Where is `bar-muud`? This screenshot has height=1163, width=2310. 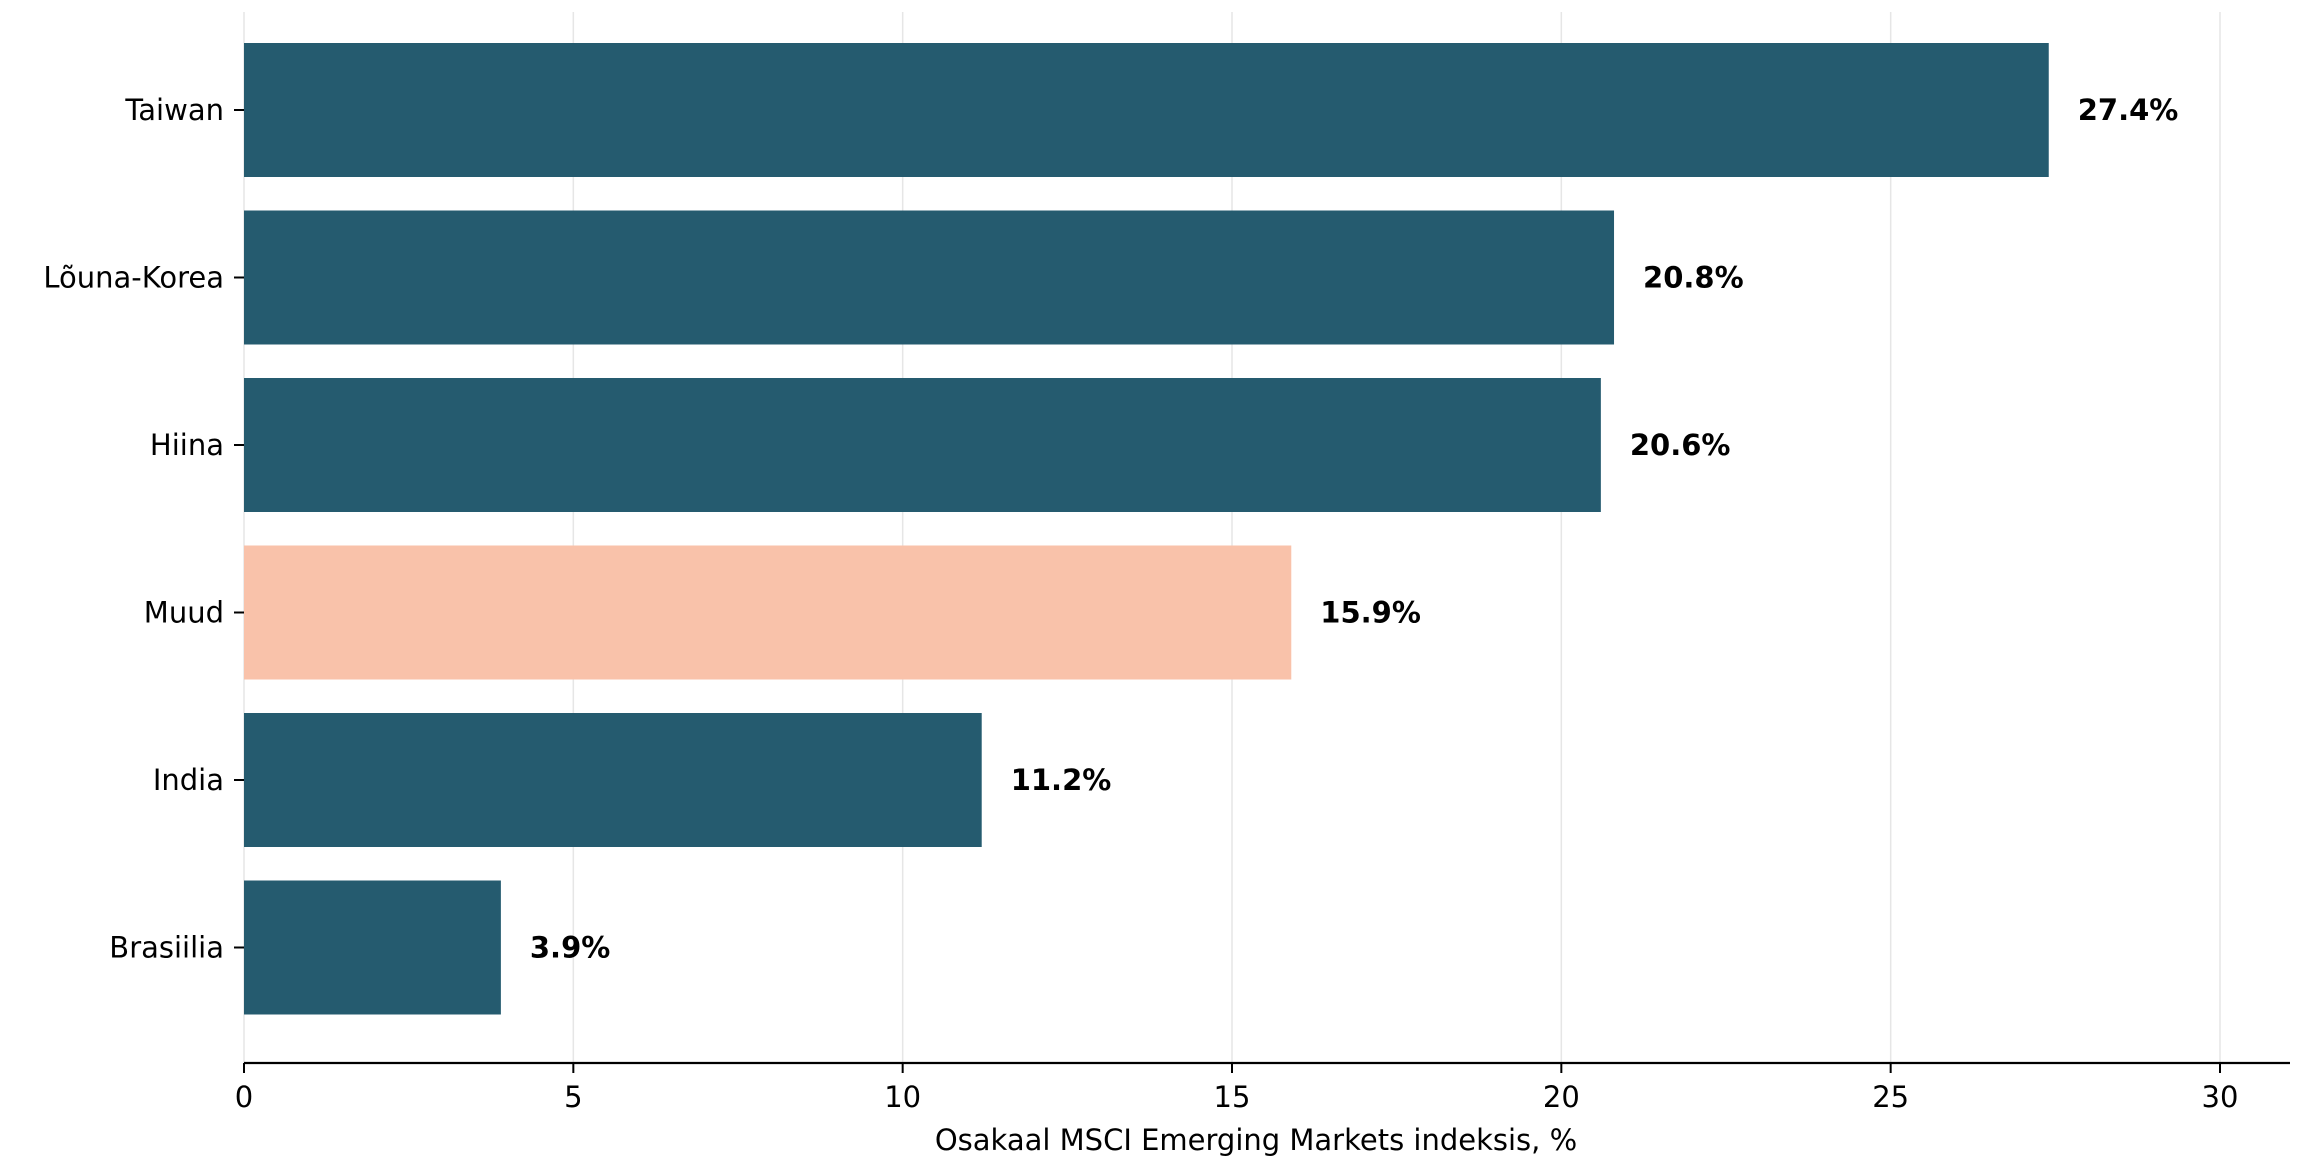
bar-muud is located at coordinates (768, 612).